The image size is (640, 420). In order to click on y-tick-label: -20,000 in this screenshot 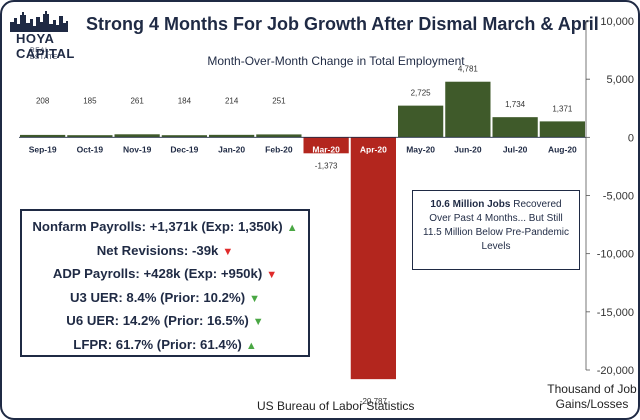, I will do `click(615, 371)`.